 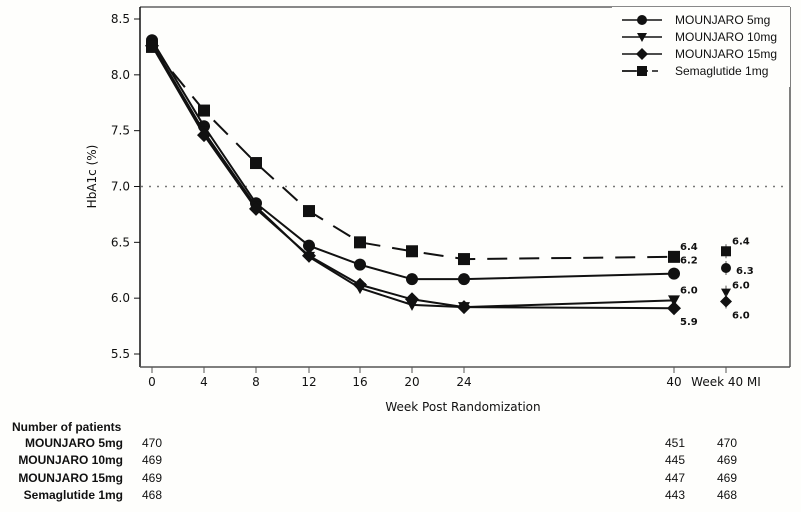 I want to click on x-tick-label: 4, so click(x=204, y=382).